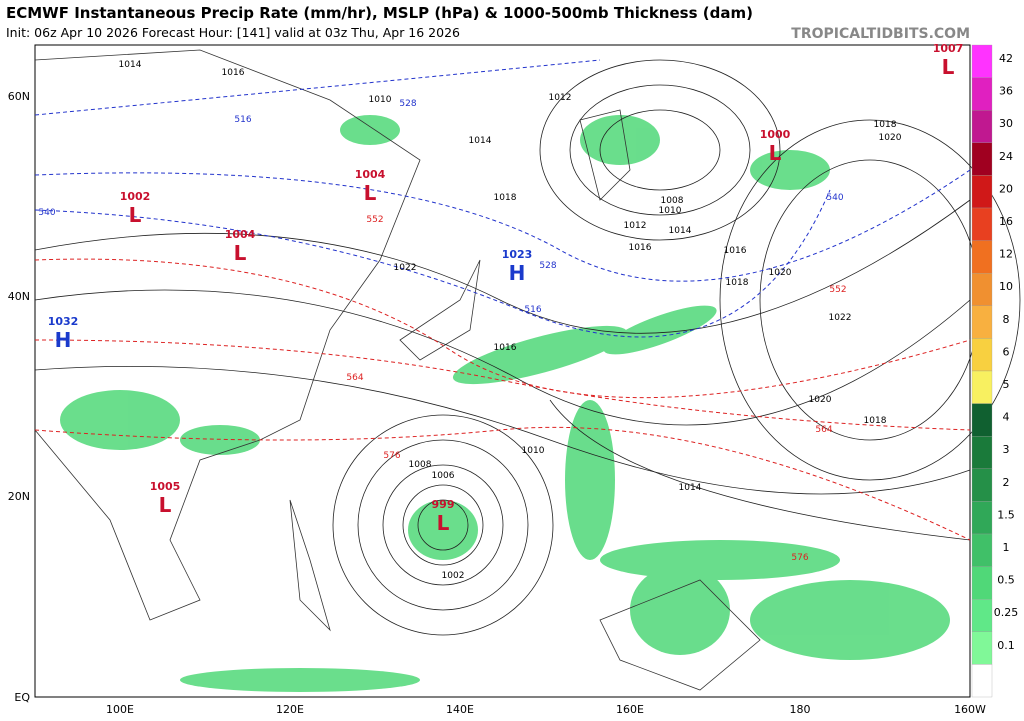  What do you see at coordinates (1006, 156) in the screenshot?
I see `colorbar-label: 24` at bounding box center [1006, 156].